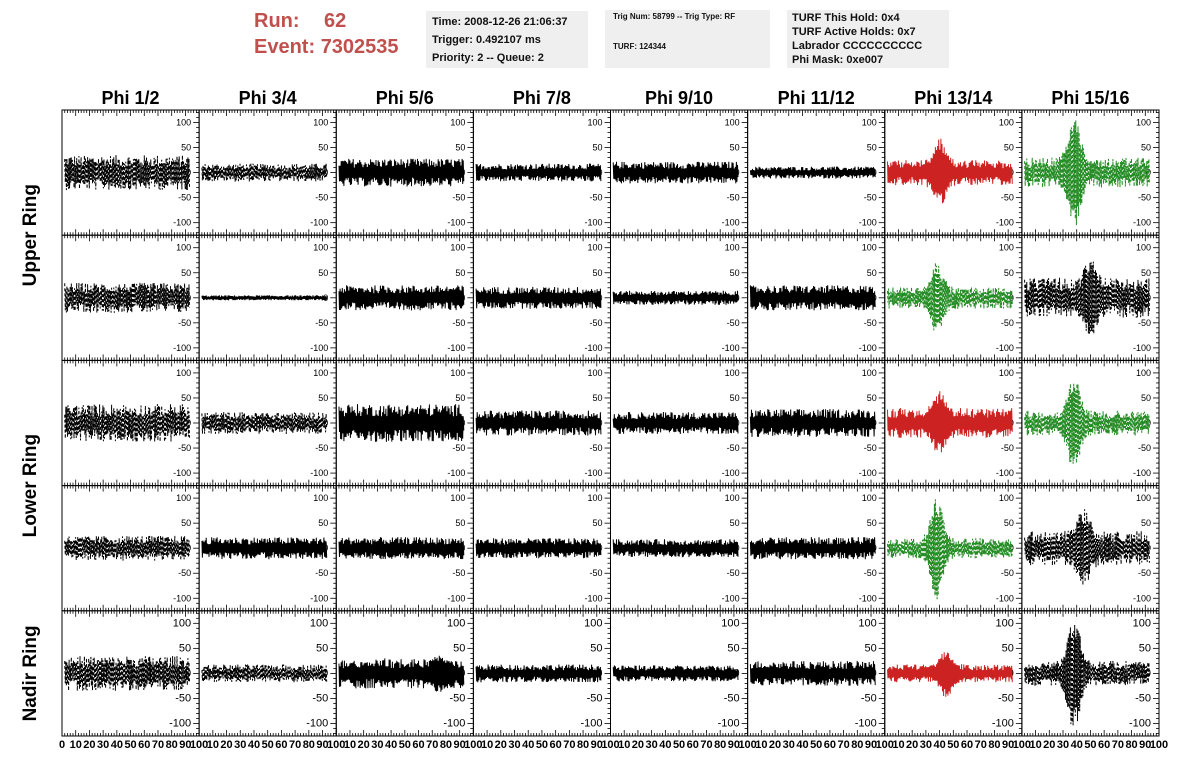  Describe the element at coordinates (857, 46) in the screenshot. I see `labrador-line: Labrador CCCCCCCCCC` at that location.